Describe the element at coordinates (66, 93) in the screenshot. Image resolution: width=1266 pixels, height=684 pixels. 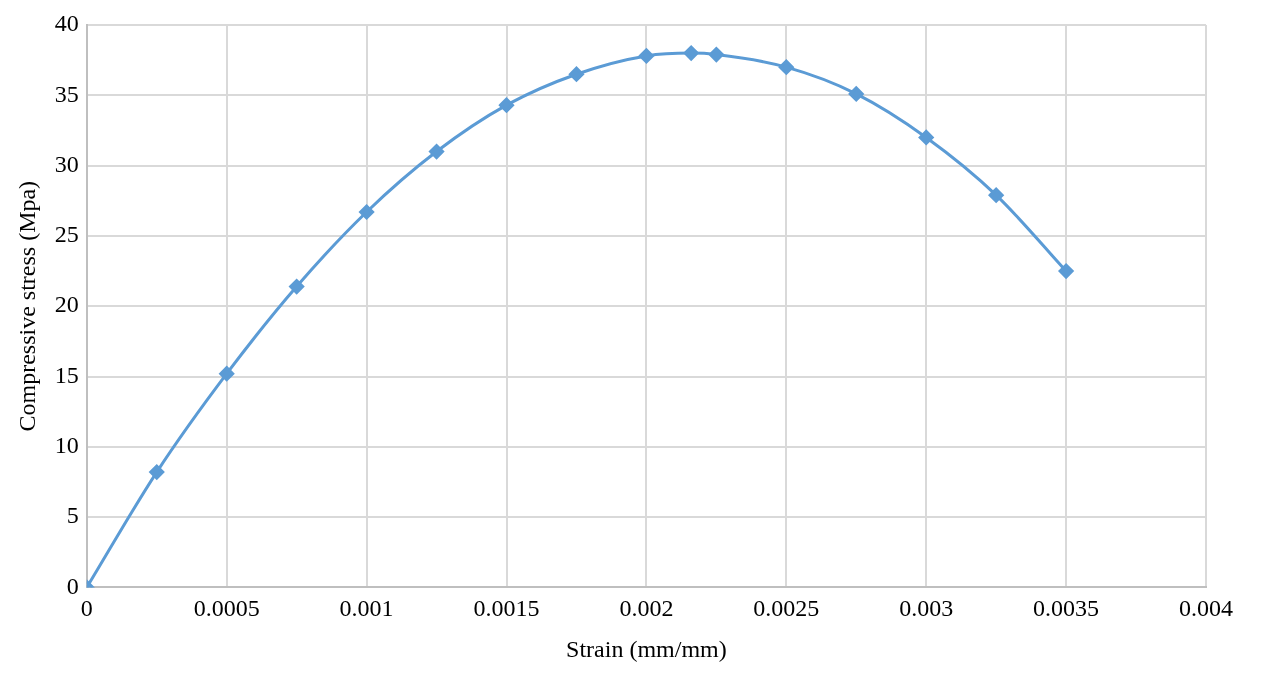
I see `y-tick-label: 35` at that location.